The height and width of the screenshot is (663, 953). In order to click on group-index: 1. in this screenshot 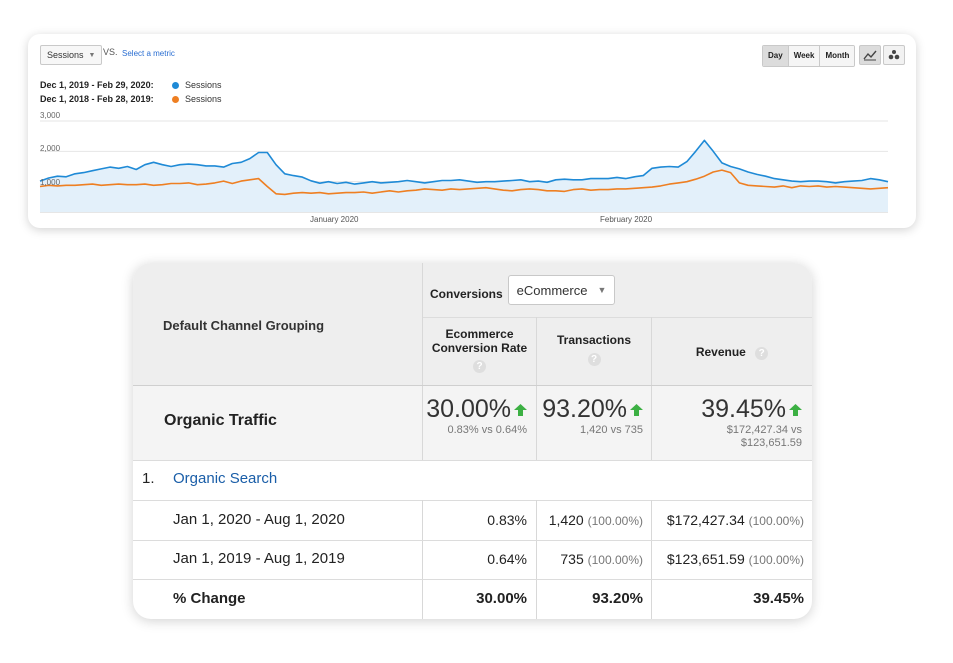, I will do `click(148, 478)`.